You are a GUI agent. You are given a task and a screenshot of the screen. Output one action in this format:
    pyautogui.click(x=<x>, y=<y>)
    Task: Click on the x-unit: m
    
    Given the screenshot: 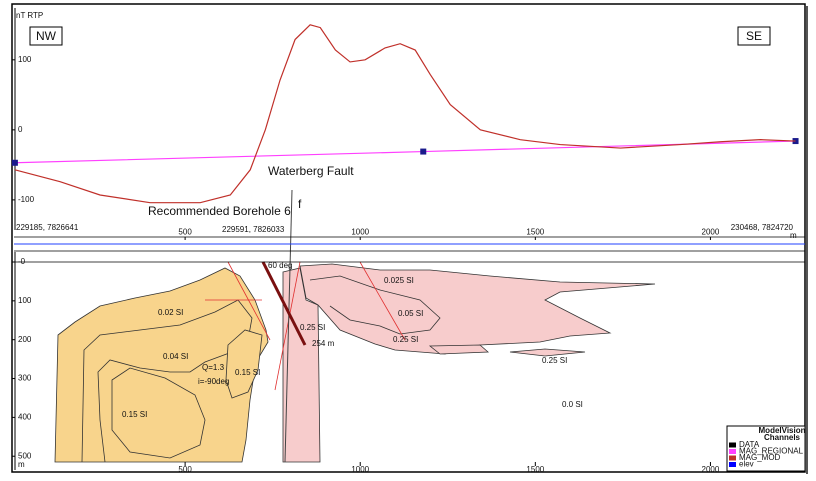 What is the action you would take?
    pyautogui.click(x=793, y=235)
    